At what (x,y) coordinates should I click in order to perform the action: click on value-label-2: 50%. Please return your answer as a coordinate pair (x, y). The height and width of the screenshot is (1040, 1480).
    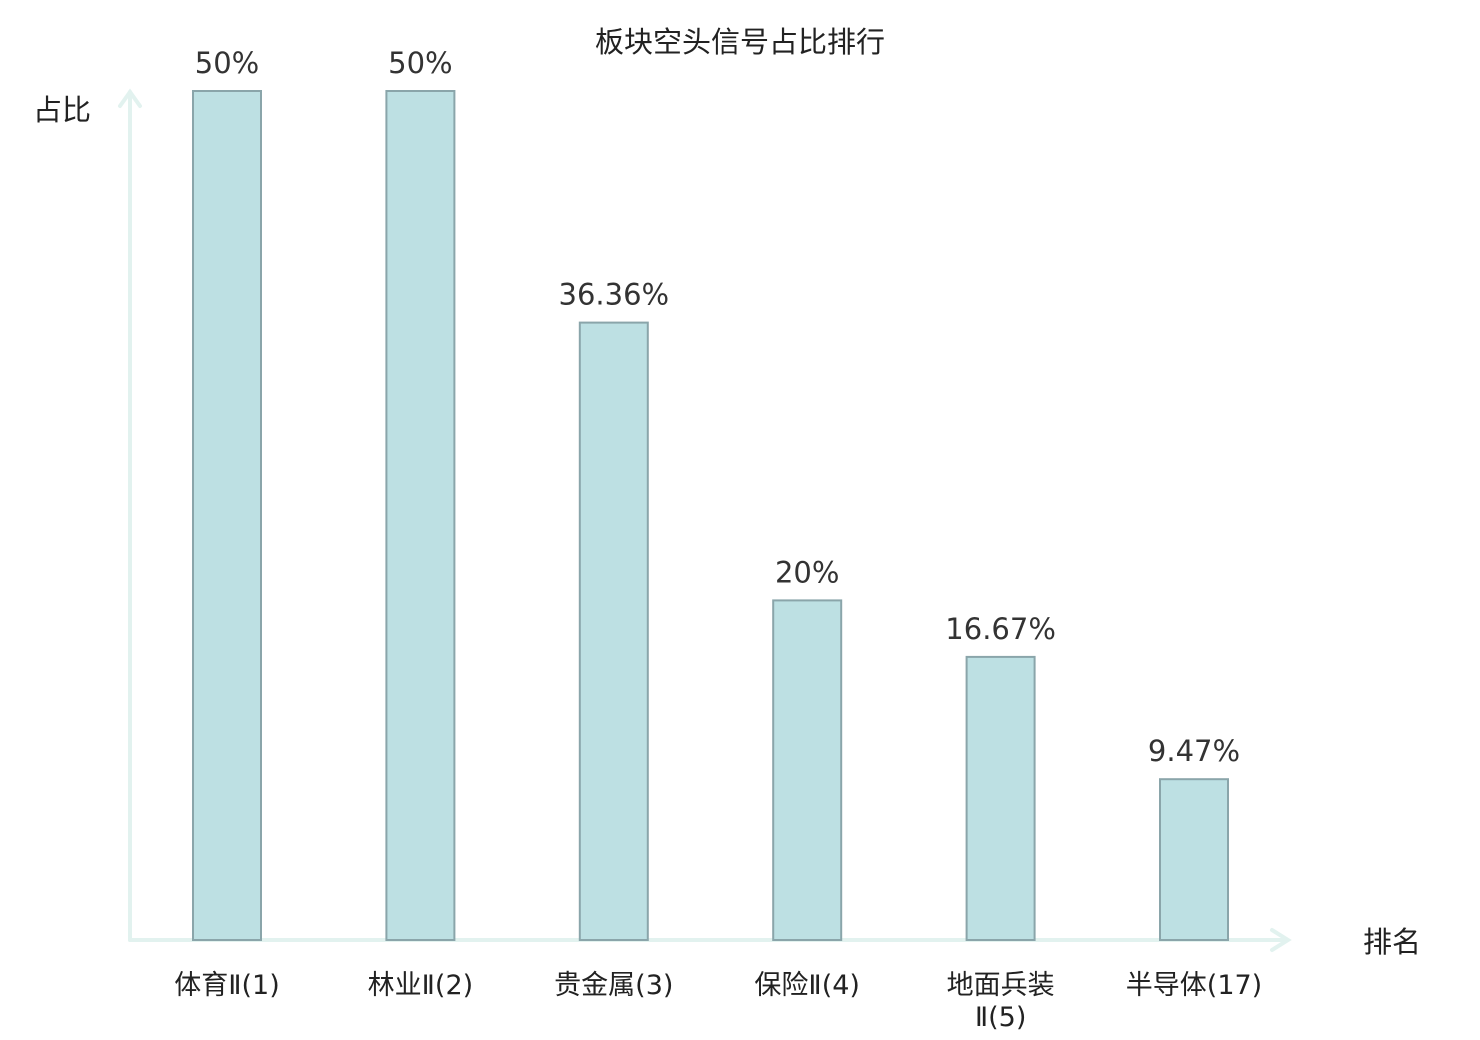
    Looking at the image, I should click on (420, 63).